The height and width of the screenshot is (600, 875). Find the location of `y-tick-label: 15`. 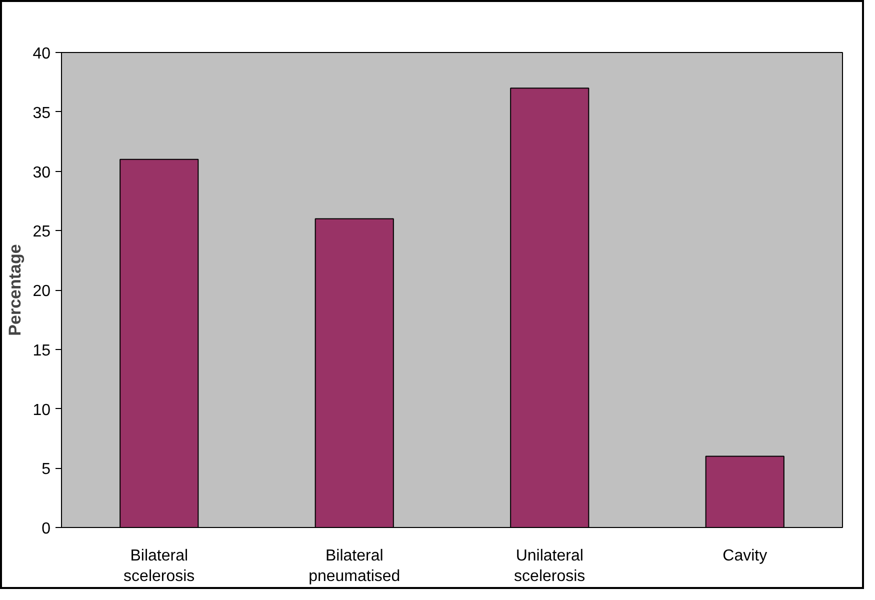

y-tick-label: 15 is located at coordinates (41, 351).